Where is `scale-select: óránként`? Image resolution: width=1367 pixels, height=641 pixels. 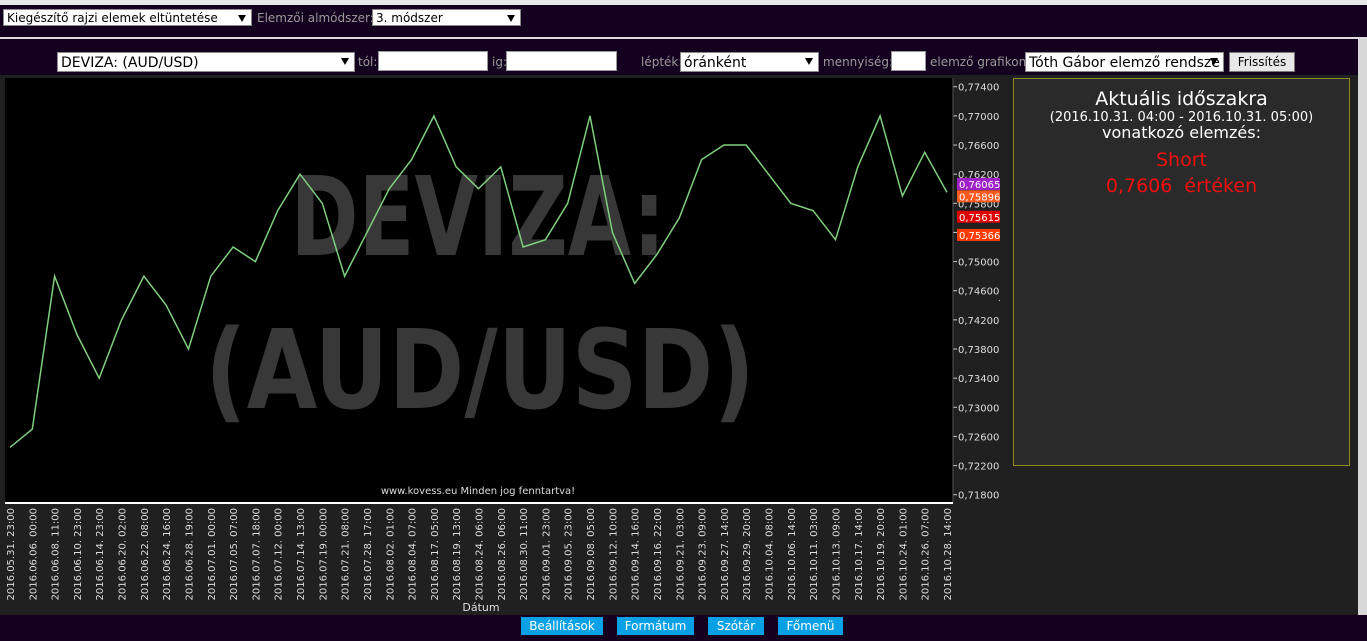
scale-select: óránként is located at coordinates (749, 62).